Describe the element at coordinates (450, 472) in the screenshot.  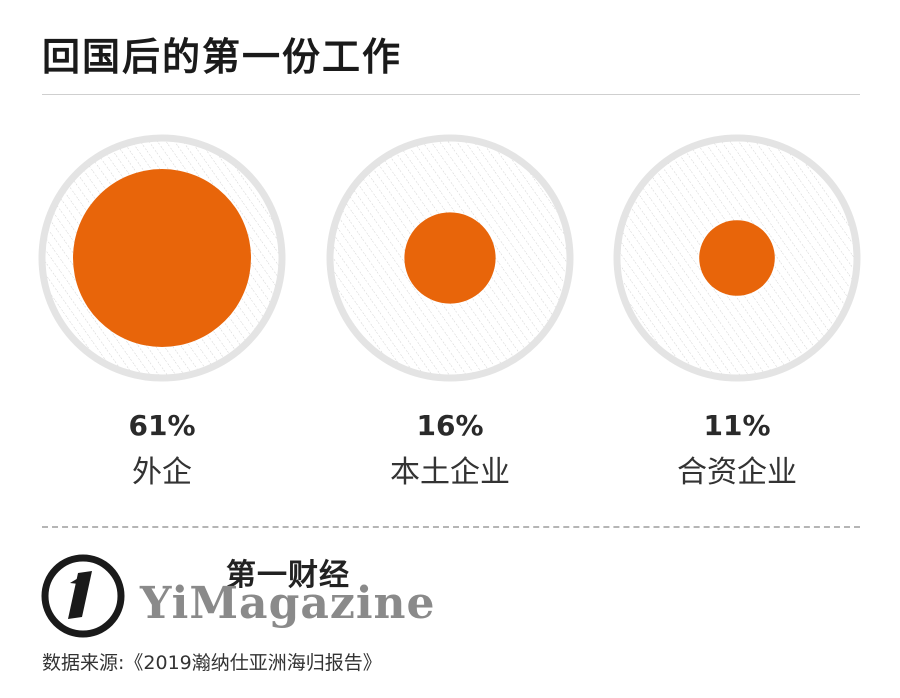
I see `category-label: 本土企业` at that location.